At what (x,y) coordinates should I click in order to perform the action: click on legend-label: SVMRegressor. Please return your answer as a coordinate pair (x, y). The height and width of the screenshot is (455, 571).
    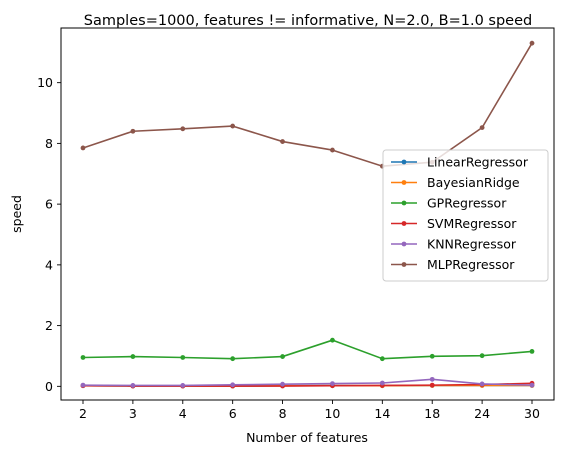
    Looking at the image, I should click on (472, 223).